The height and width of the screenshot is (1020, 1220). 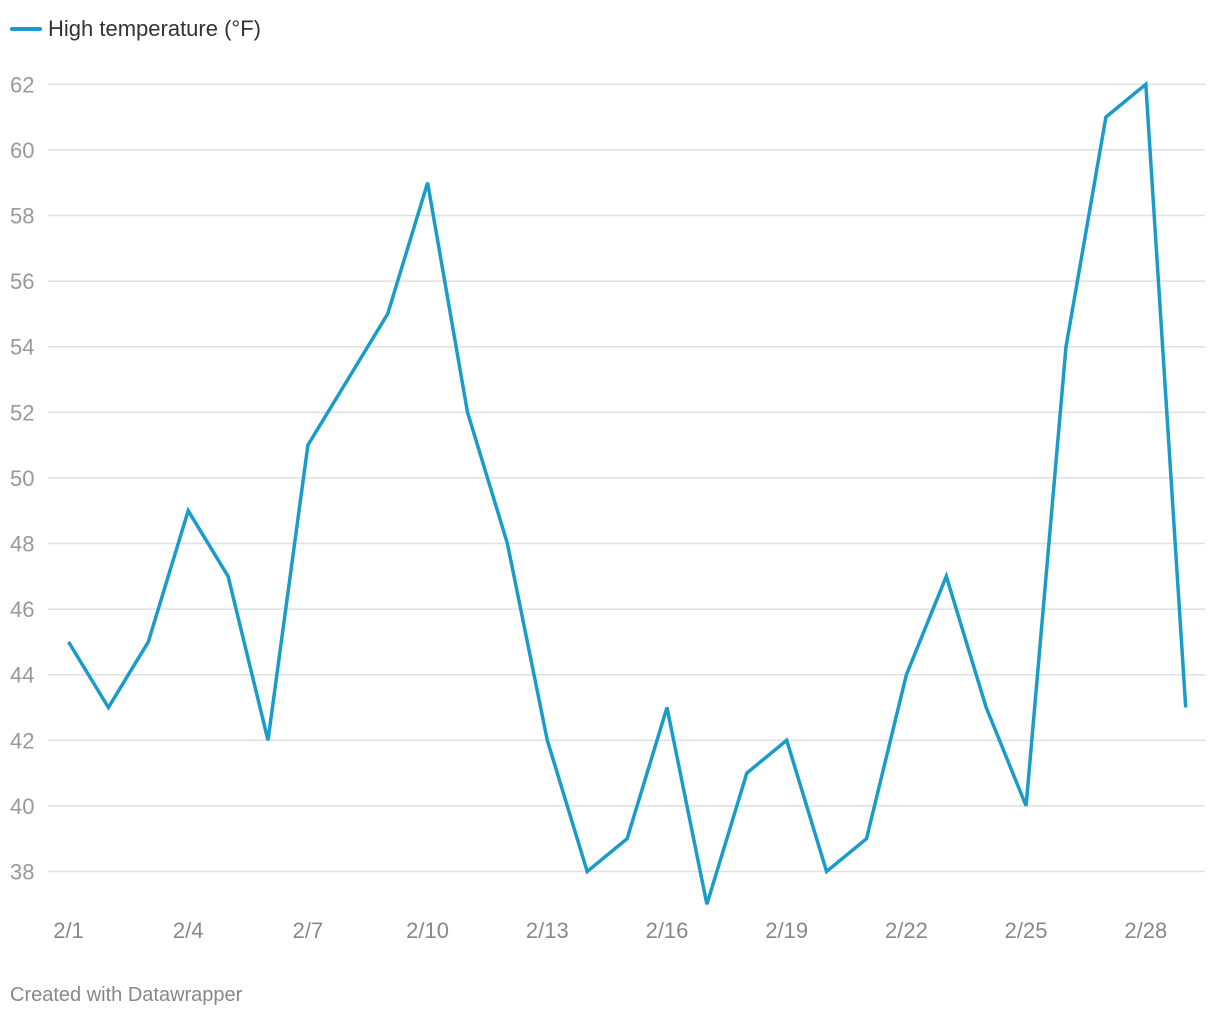 I want to click on y-tick-label: 56, so click(x=22, y=281).